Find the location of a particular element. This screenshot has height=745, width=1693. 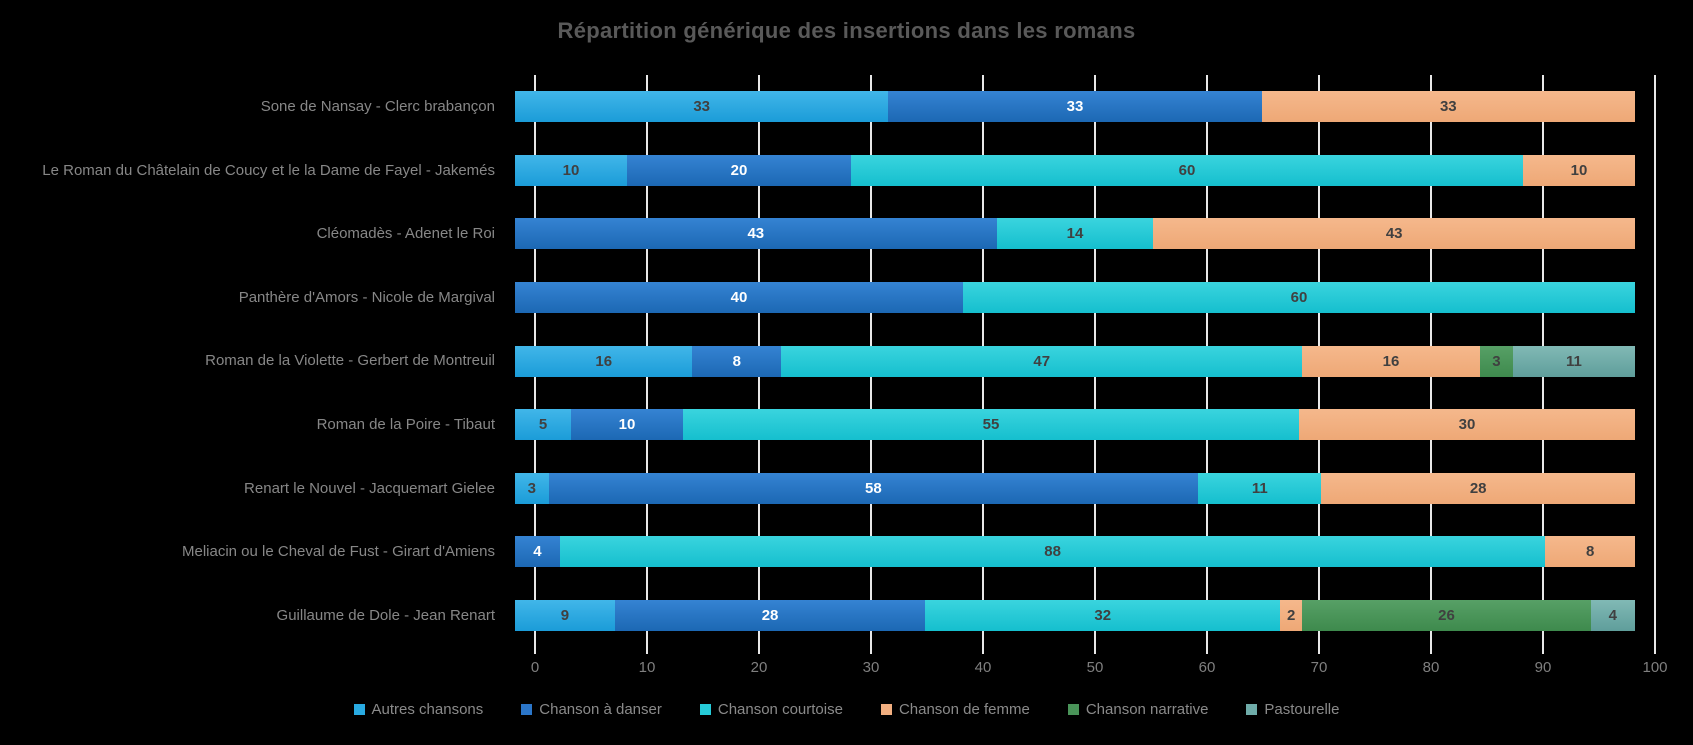

bar-track: 9 28 32 2 26 4 is located at coordinates (1075, 615).